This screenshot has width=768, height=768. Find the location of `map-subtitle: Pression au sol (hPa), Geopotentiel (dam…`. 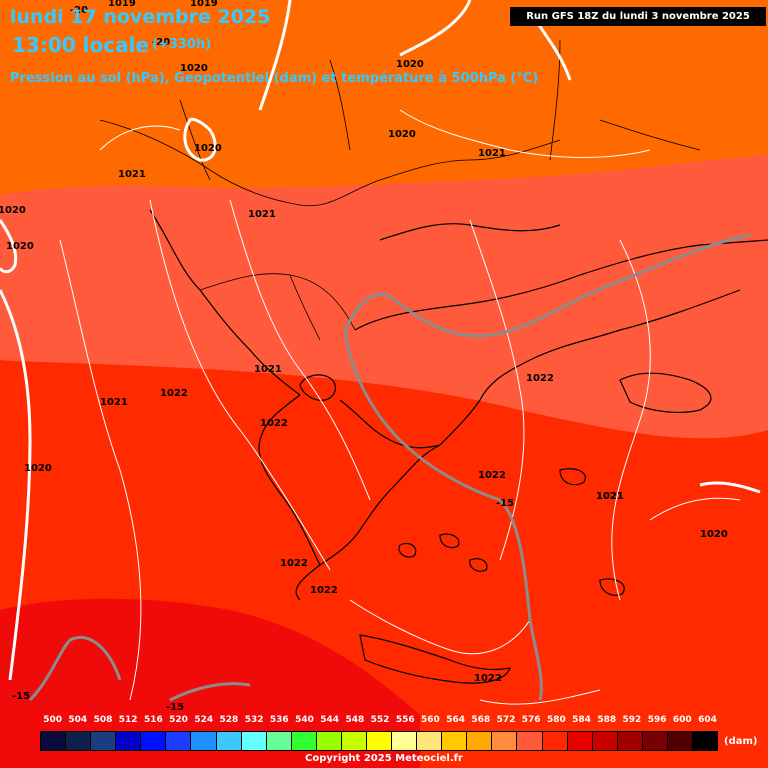

map-subtitle: Pression au sol (hPa), Geopotentiel (dam… is located at coordinates (274, 78).